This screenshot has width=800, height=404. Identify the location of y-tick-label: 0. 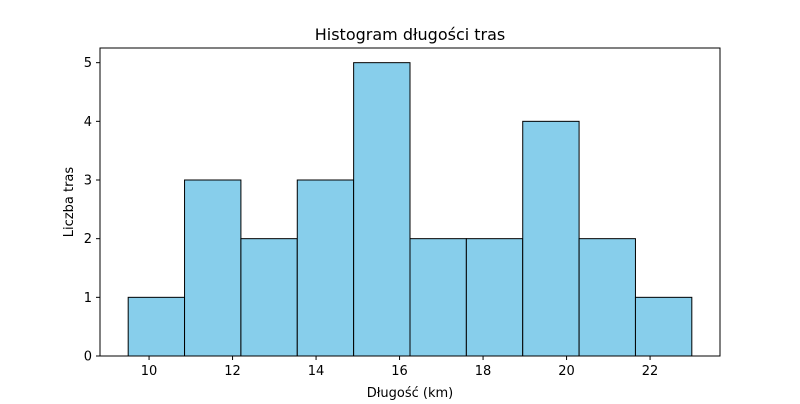
(88, 357).